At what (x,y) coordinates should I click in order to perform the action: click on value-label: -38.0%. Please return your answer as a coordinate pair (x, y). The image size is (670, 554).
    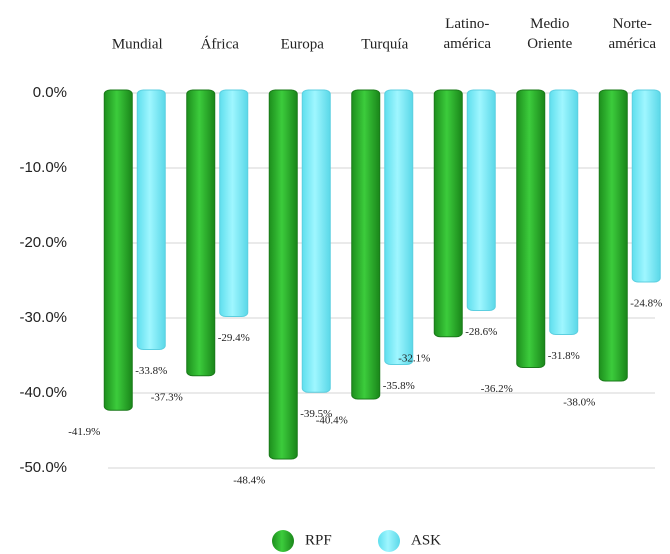
    Looking at the image, I should click on (579, 403).